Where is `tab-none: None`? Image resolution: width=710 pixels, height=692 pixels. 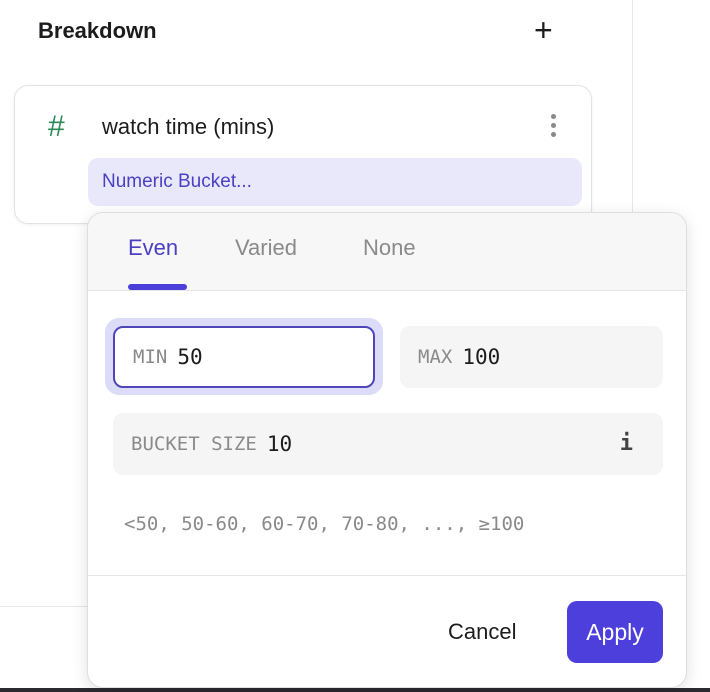 tab-none: None is located at coordinates (389, 247).